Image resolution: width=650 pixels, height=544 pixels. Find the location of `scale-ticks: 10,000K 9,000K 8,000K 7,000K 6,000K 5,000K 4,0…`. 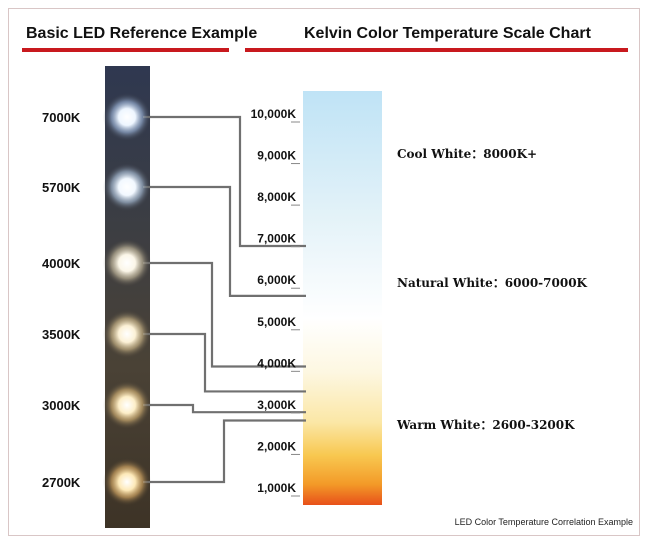

scale-ticks: 10,000K 9,000K 8,000K 7,000K 6,000K 5,000K 4,0… is located at coordinates (275, 302).